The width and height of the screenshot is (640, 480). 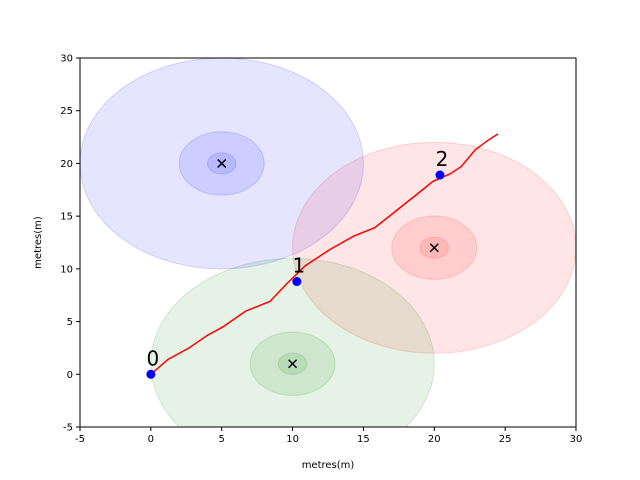 I want to click on y-tick-label-0: -5, so click(x=68, y=428).